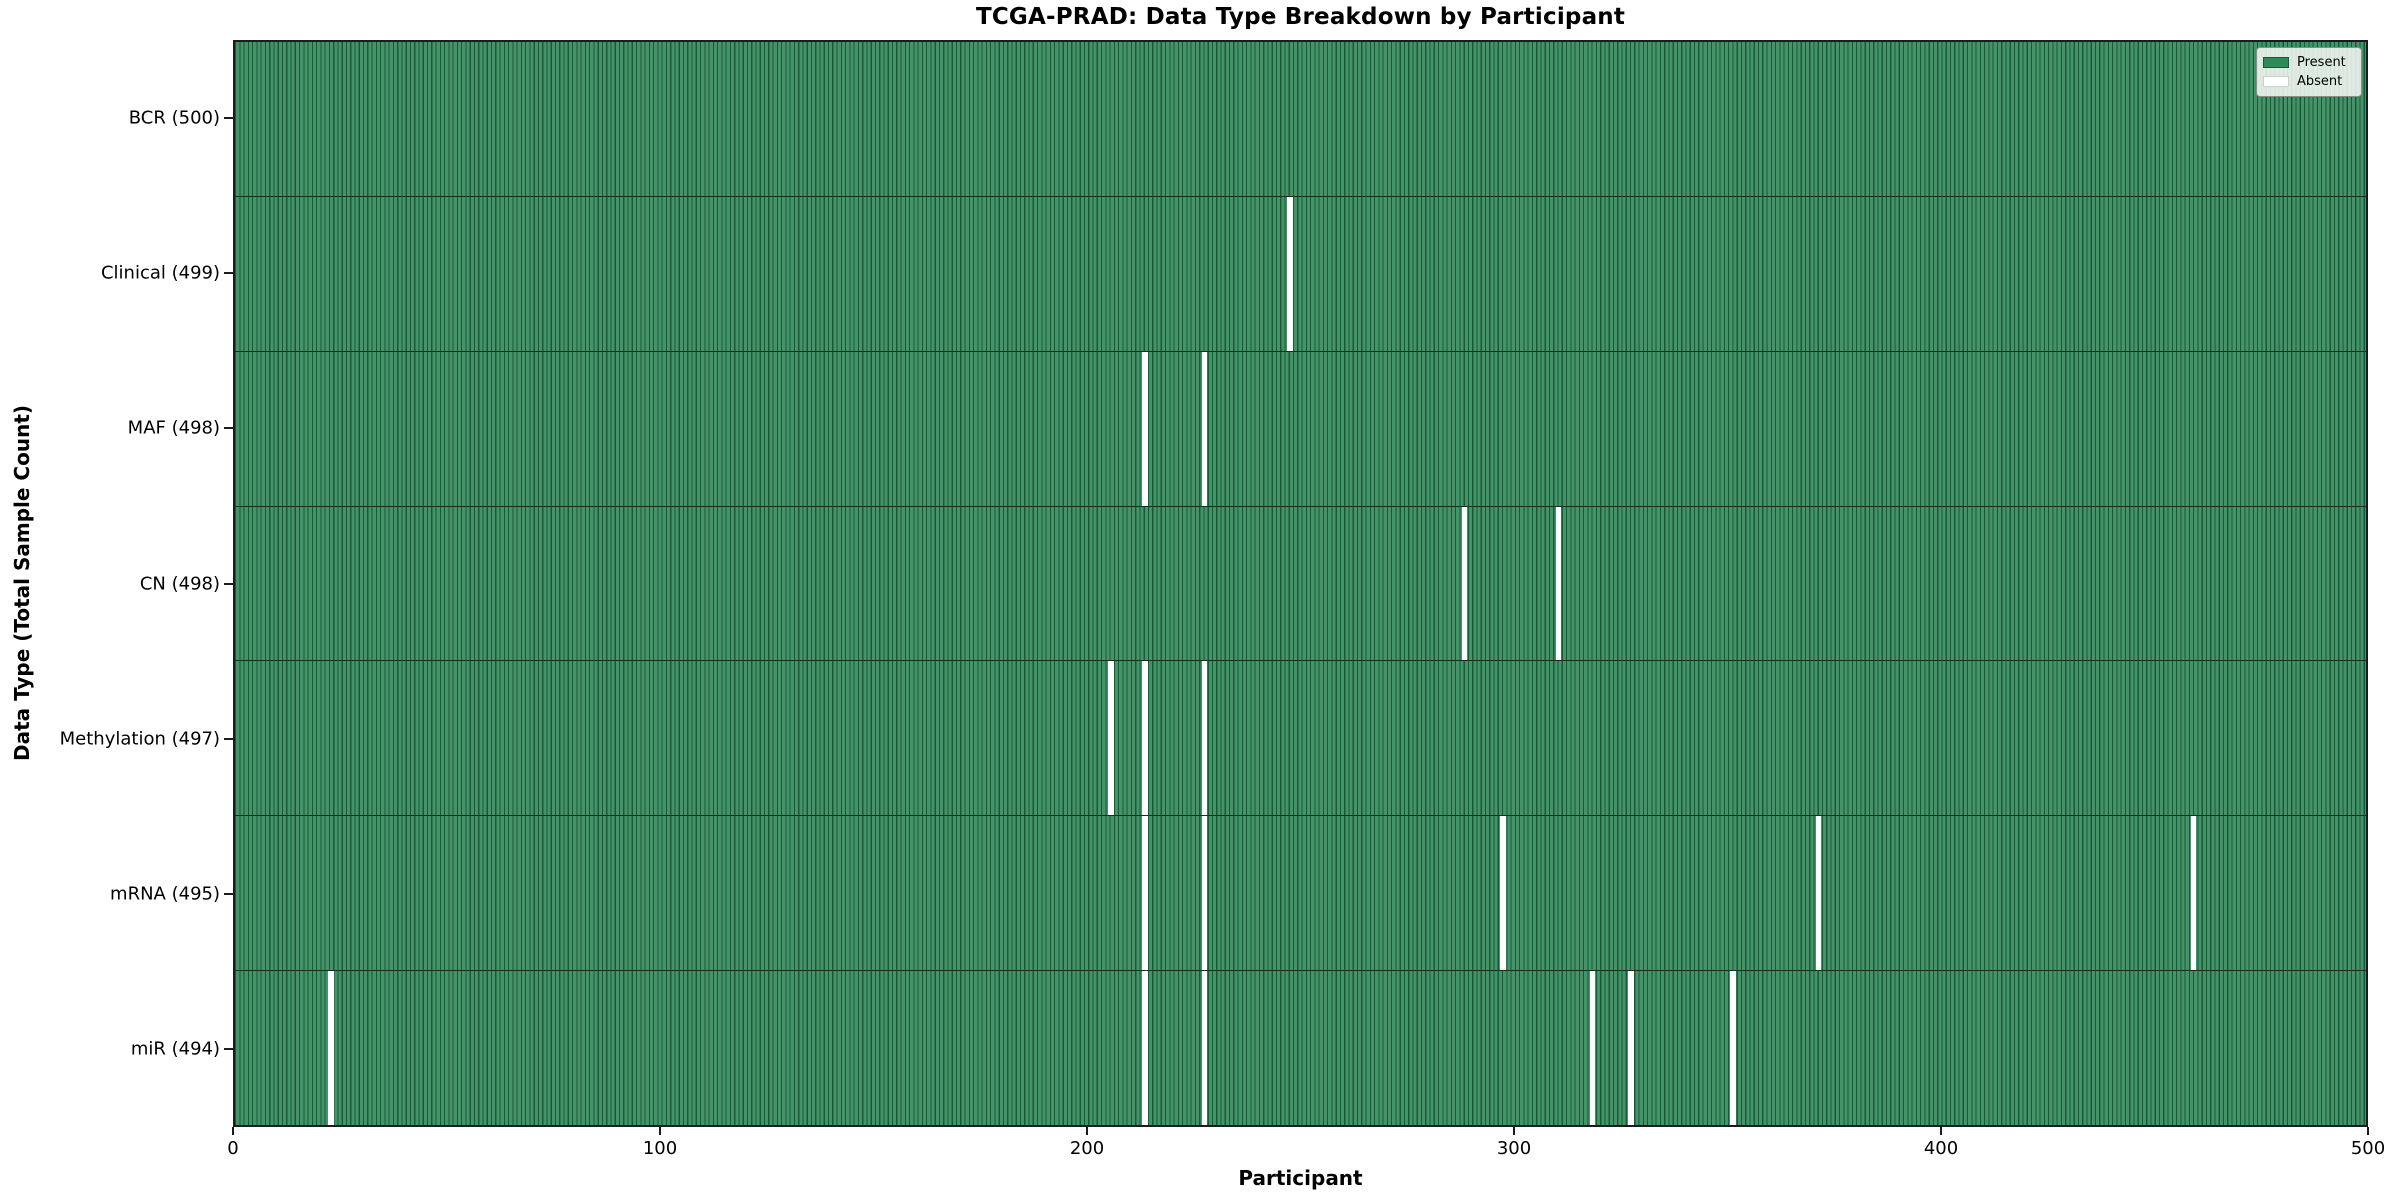 The image size is (2400, 1200). I want to click on absent-swatch-icon, so click(2276, 81).